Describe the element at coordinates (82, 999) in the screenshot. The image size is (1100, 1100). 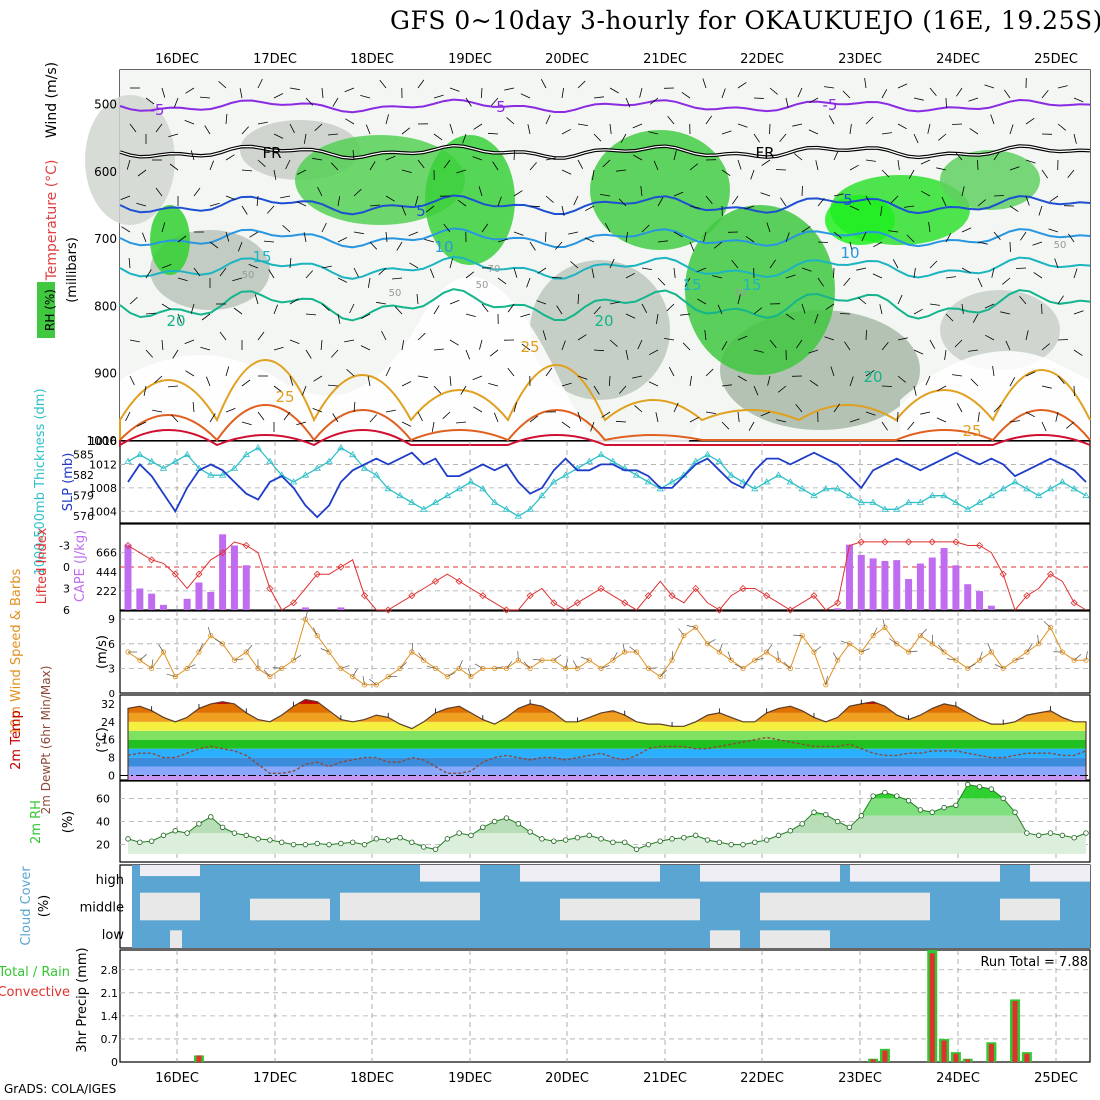
I see `ylabel-precip-units: 3hr Precip (mm)` at that location.